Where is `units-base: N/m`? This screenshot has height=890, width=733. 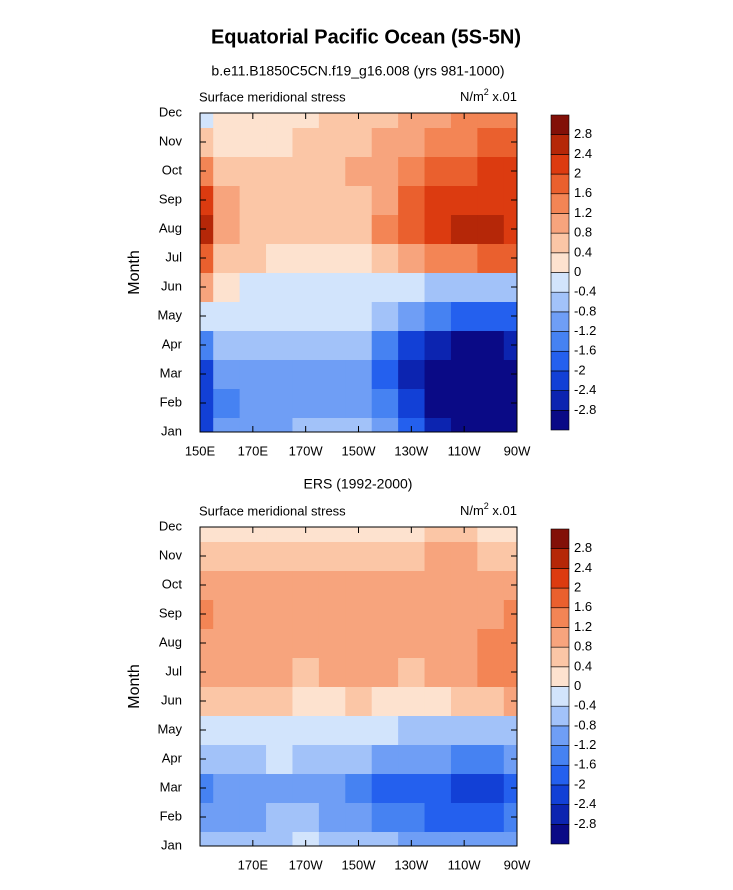 units-base: N/m is located at coordinates (472, 96).